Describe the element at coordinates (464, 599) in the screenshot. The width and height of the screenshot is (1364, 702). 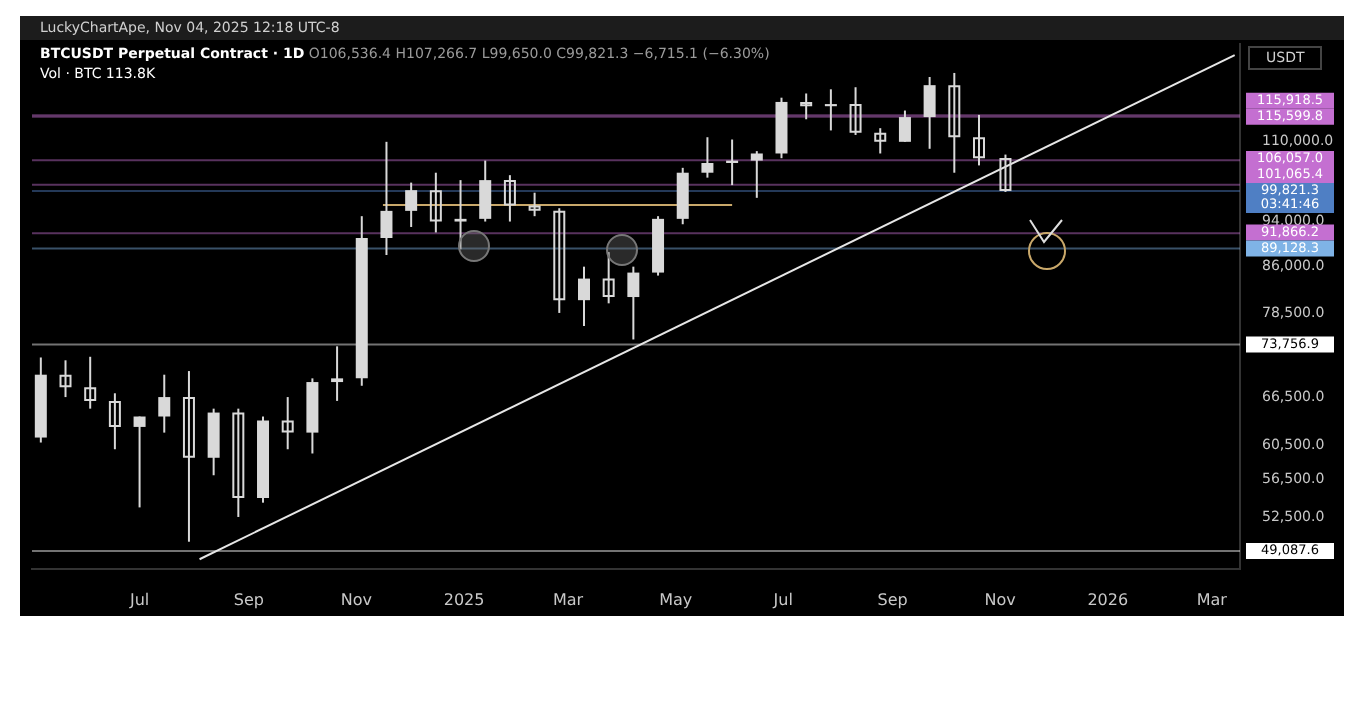
I see `x-tick-label: 2025` at that location.